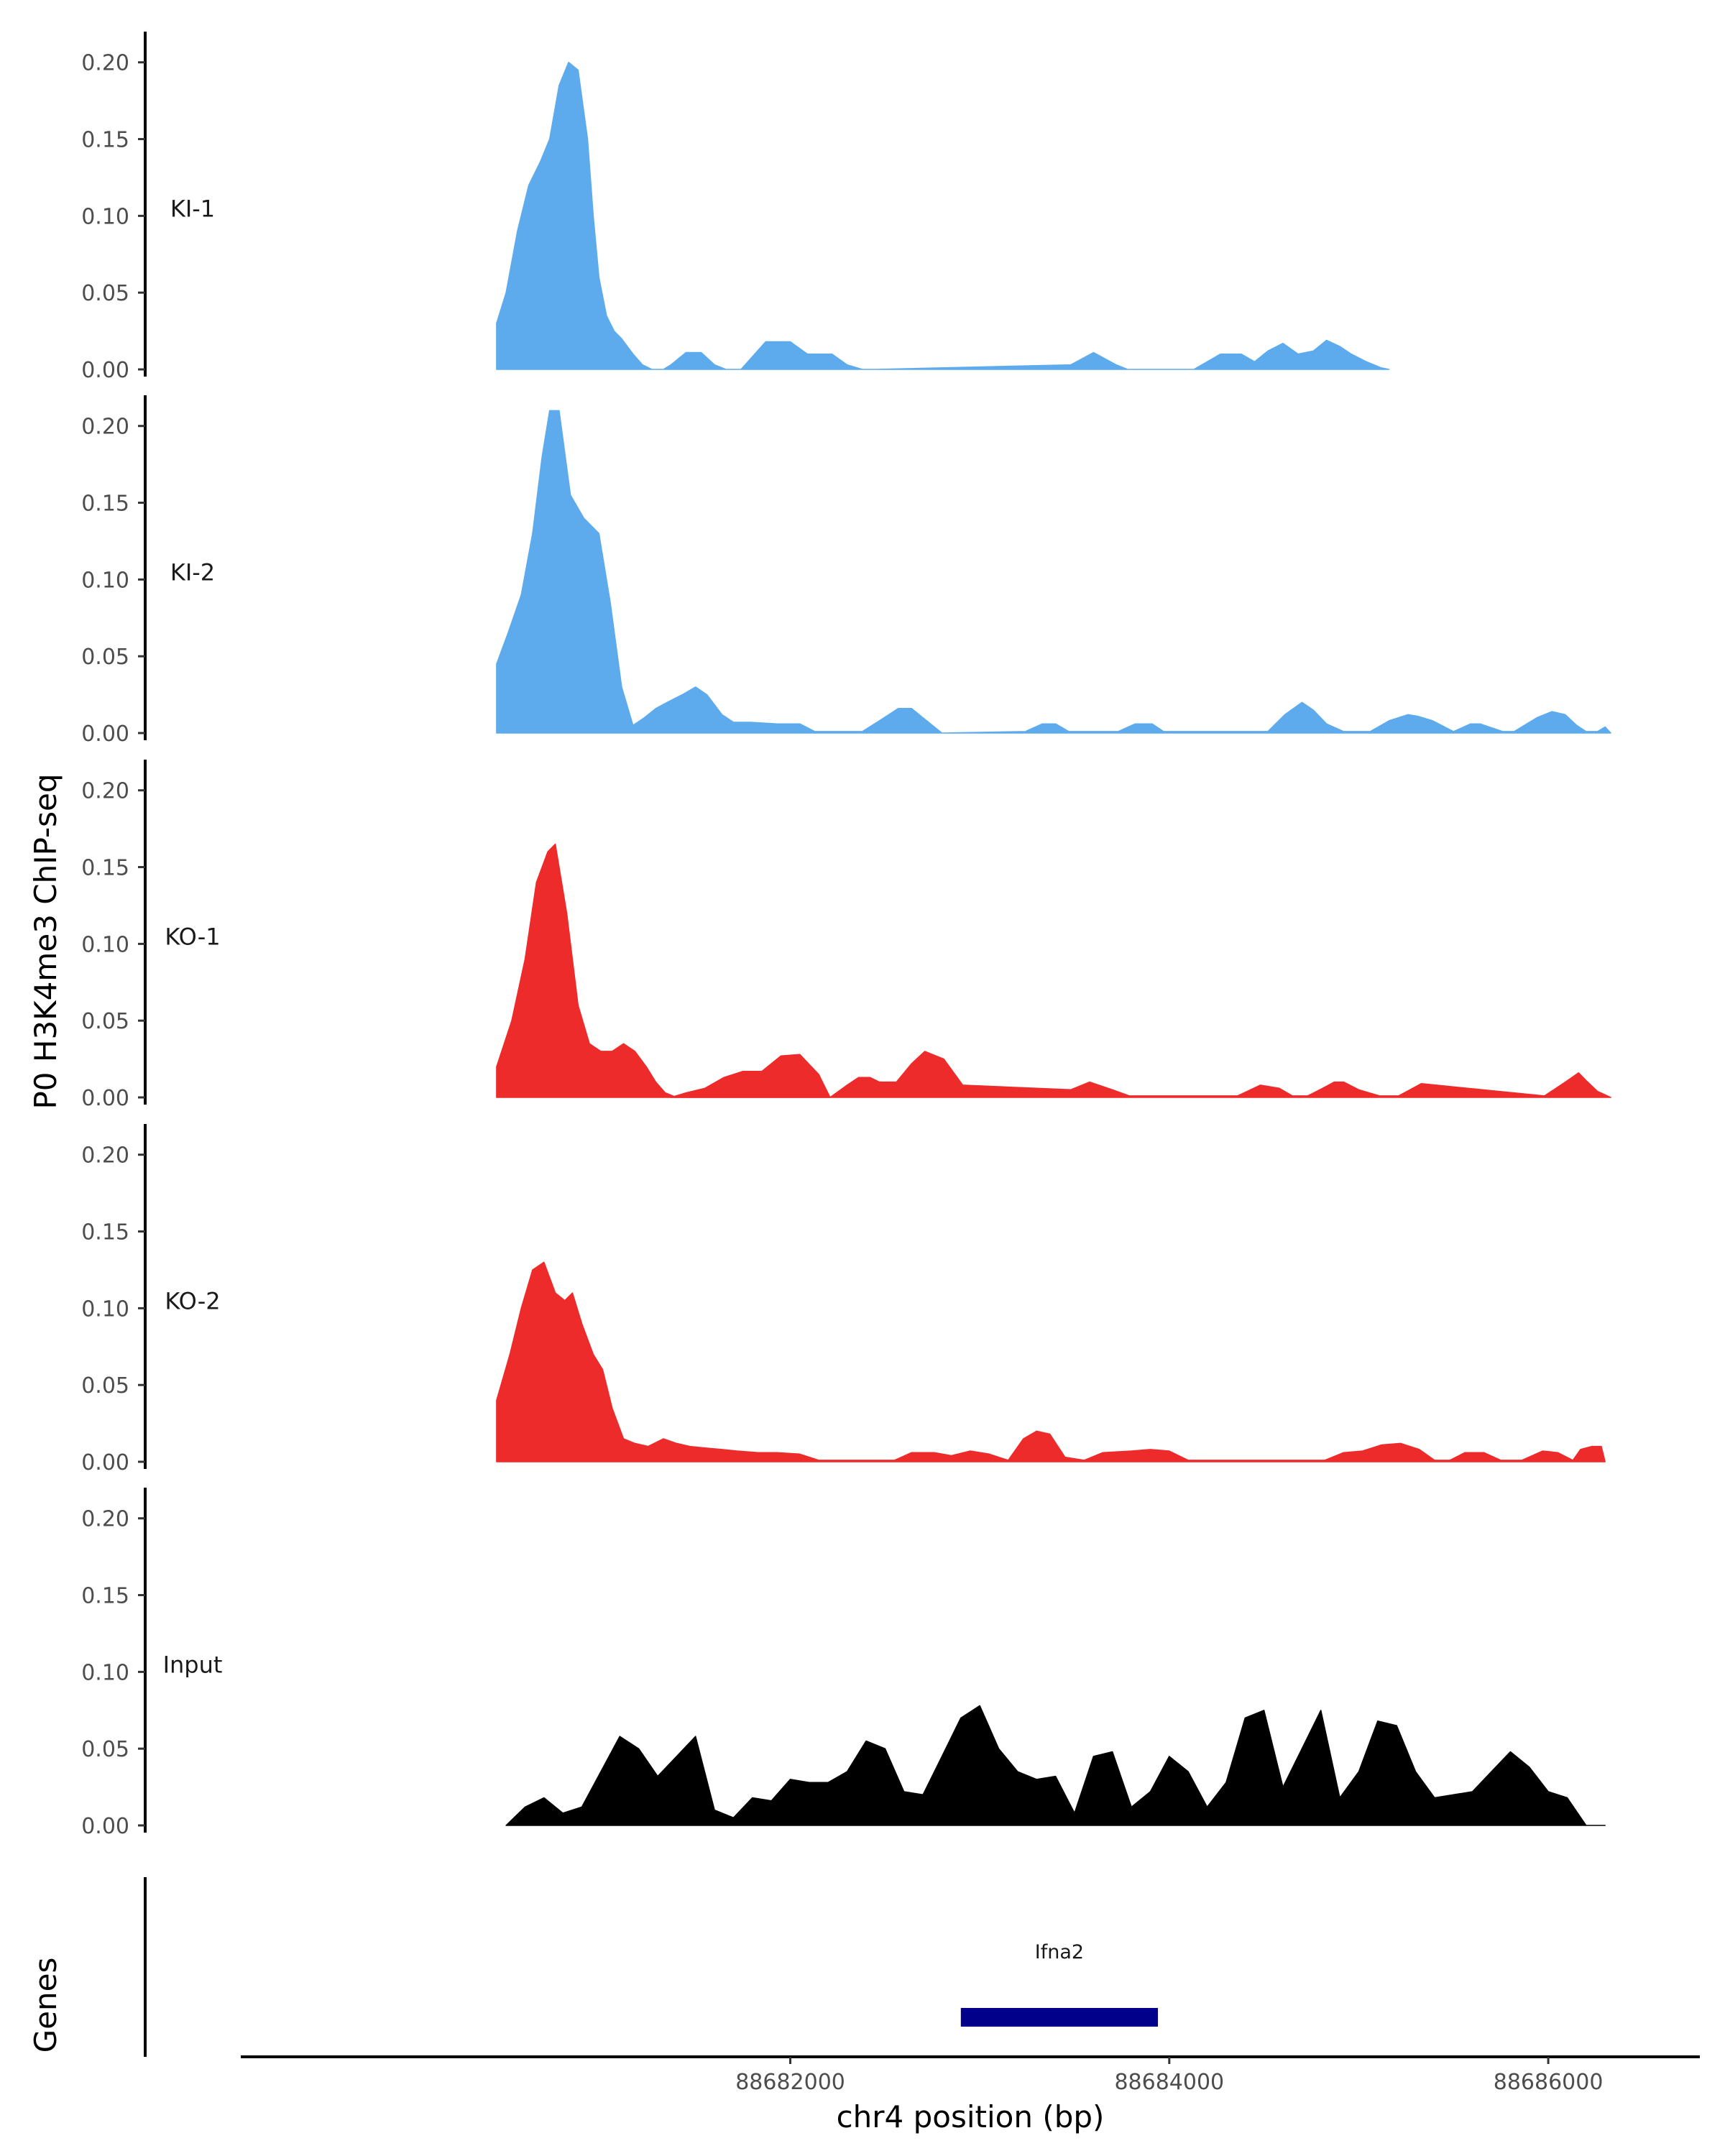 This screenshot has height=2156, width=1725. What do you see at coordinates (45, 941) in the screenshot?
I see `y-axis-title: P0 H3K4me3 ChIP-seq` at bounding box center [45, 941].